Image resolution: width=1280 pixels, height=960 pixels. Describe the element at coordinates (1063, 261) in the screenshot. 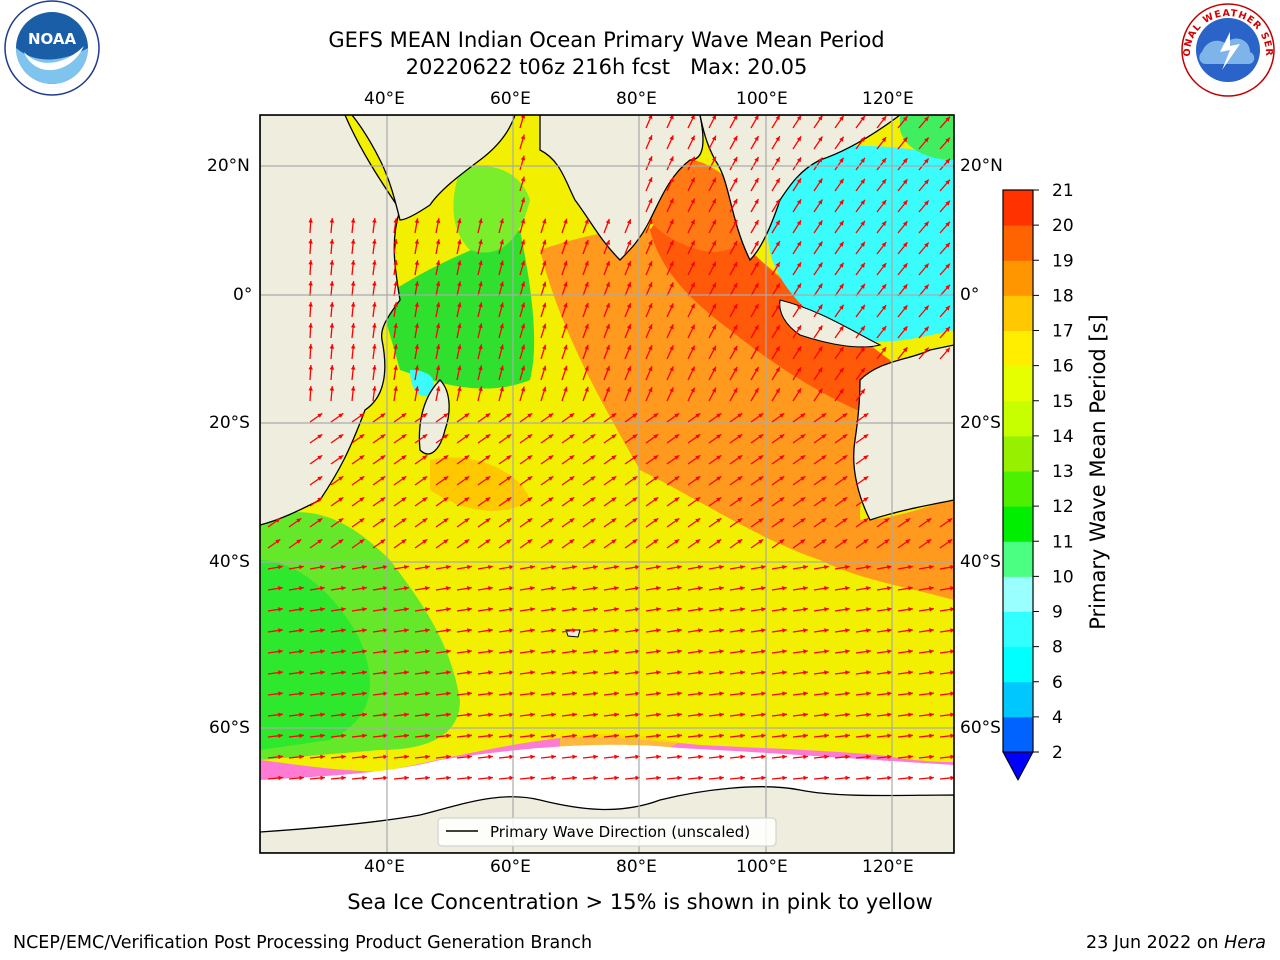

I see `colorbar-tick-label: 19` at that location.